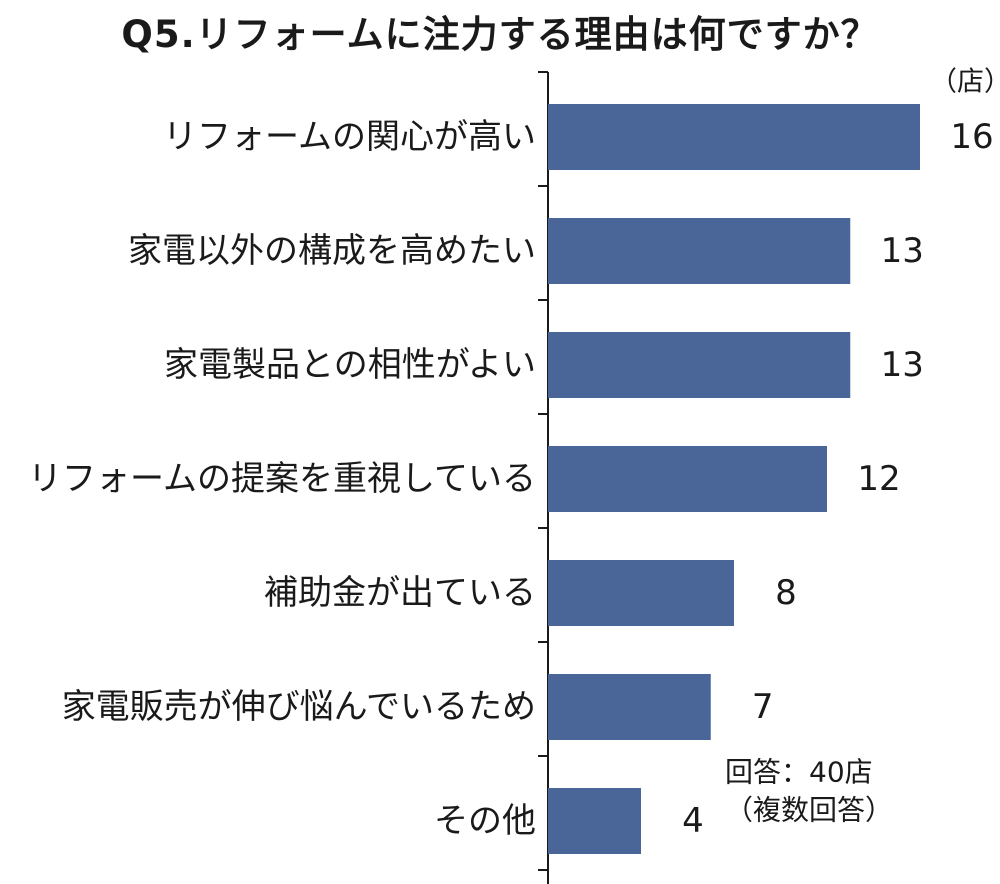 The image size is (1000, 884). I want to click on category-label: リフォームの関心が高い, so click(349, 137).